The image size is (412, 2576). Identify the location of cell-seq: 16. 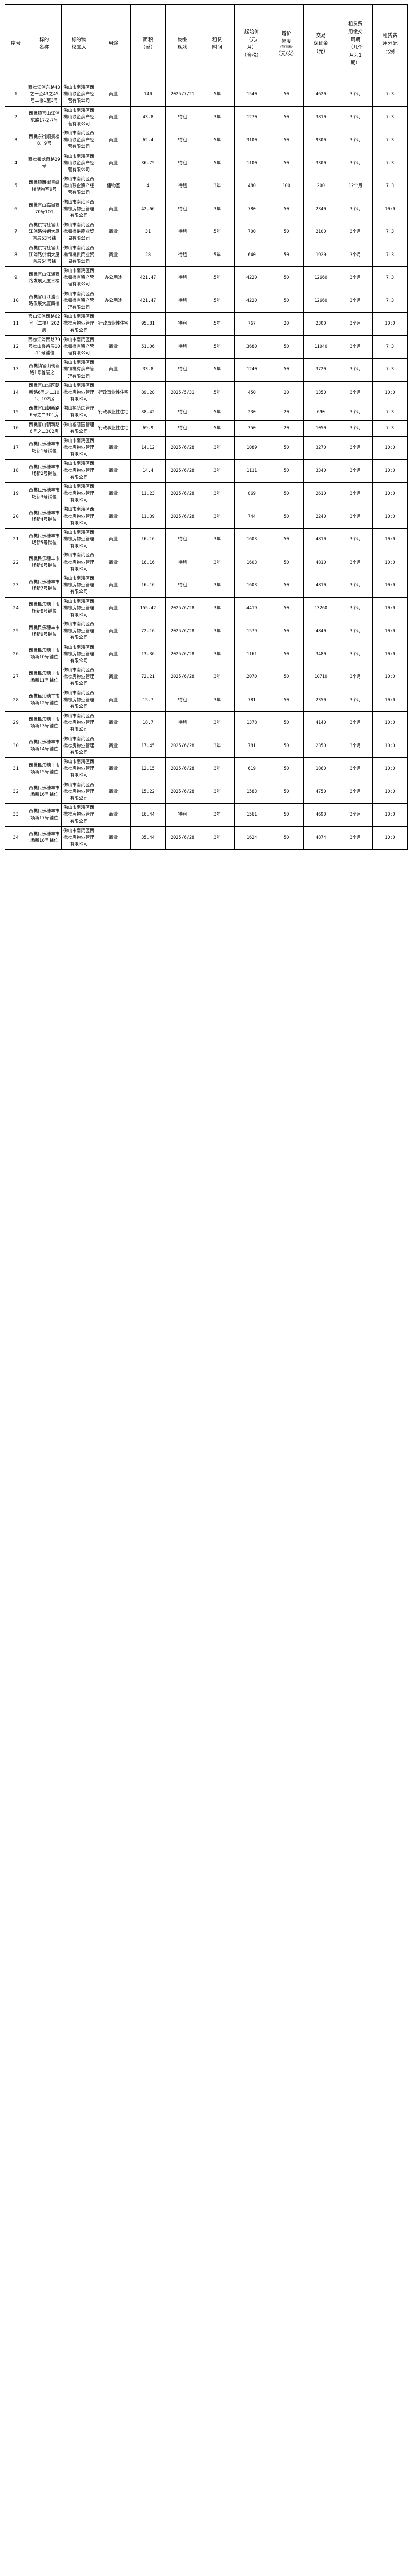
(15, 428).